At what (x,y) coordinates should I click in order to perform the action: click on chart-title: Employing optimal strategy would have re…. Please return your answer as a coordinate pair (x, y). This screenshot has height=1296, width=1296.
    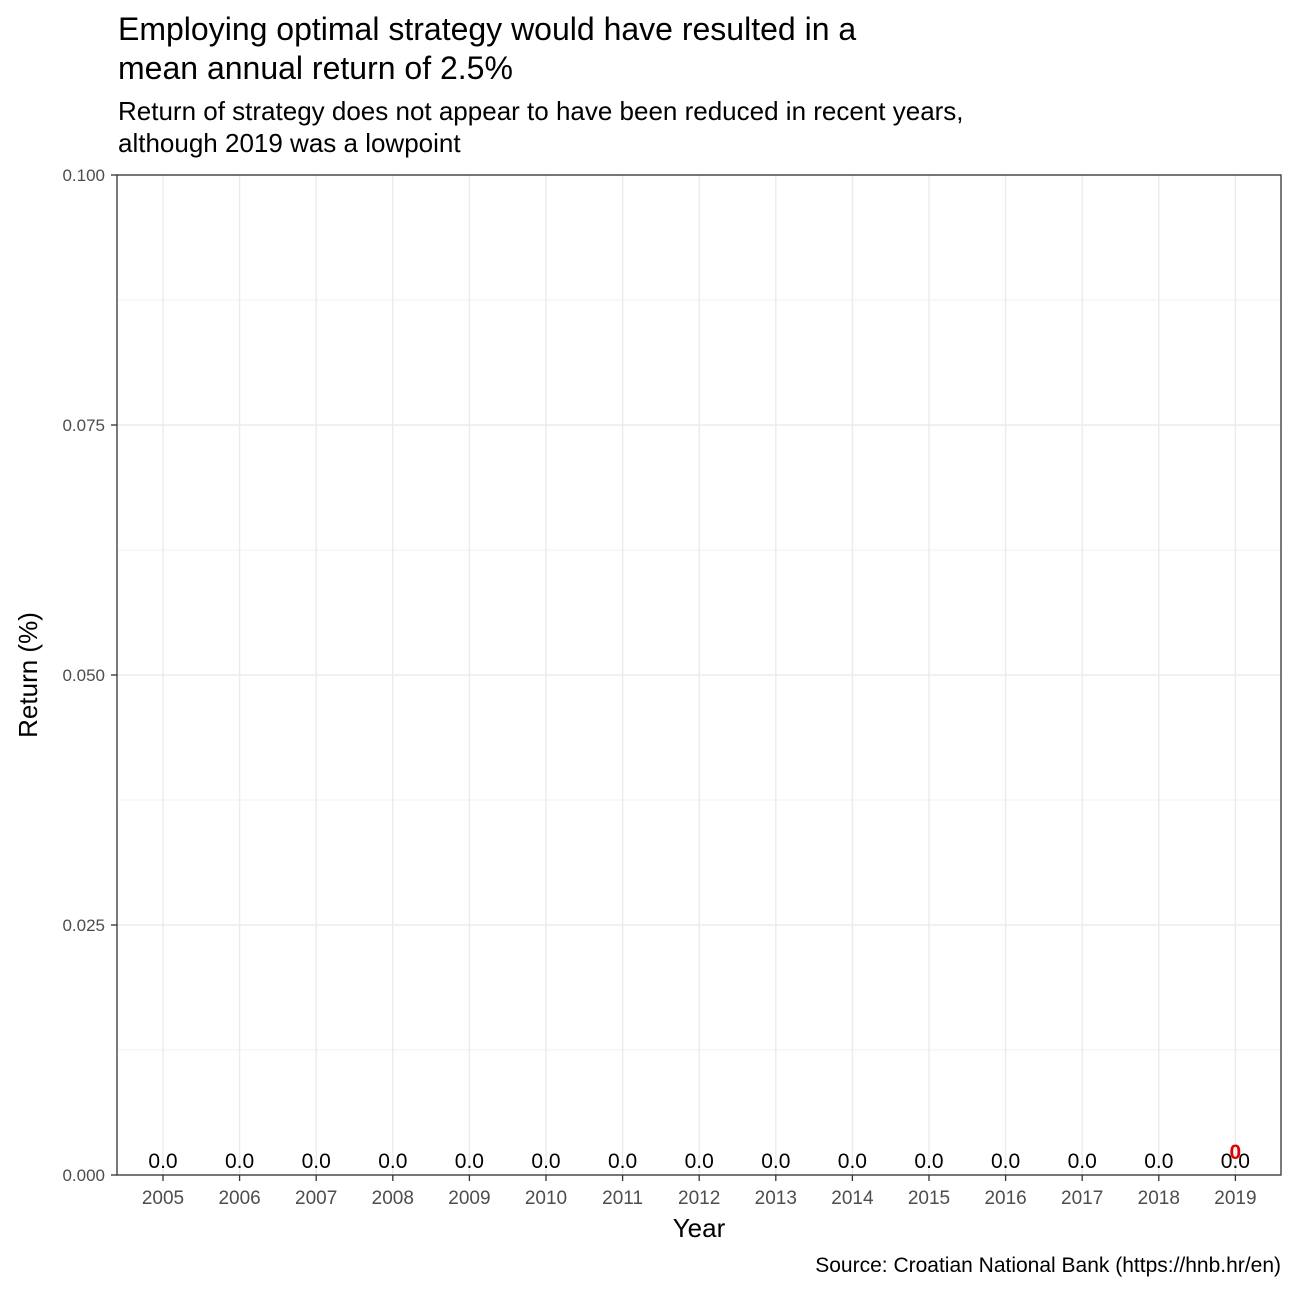
    Looking at the image, I should click on (487, 48).